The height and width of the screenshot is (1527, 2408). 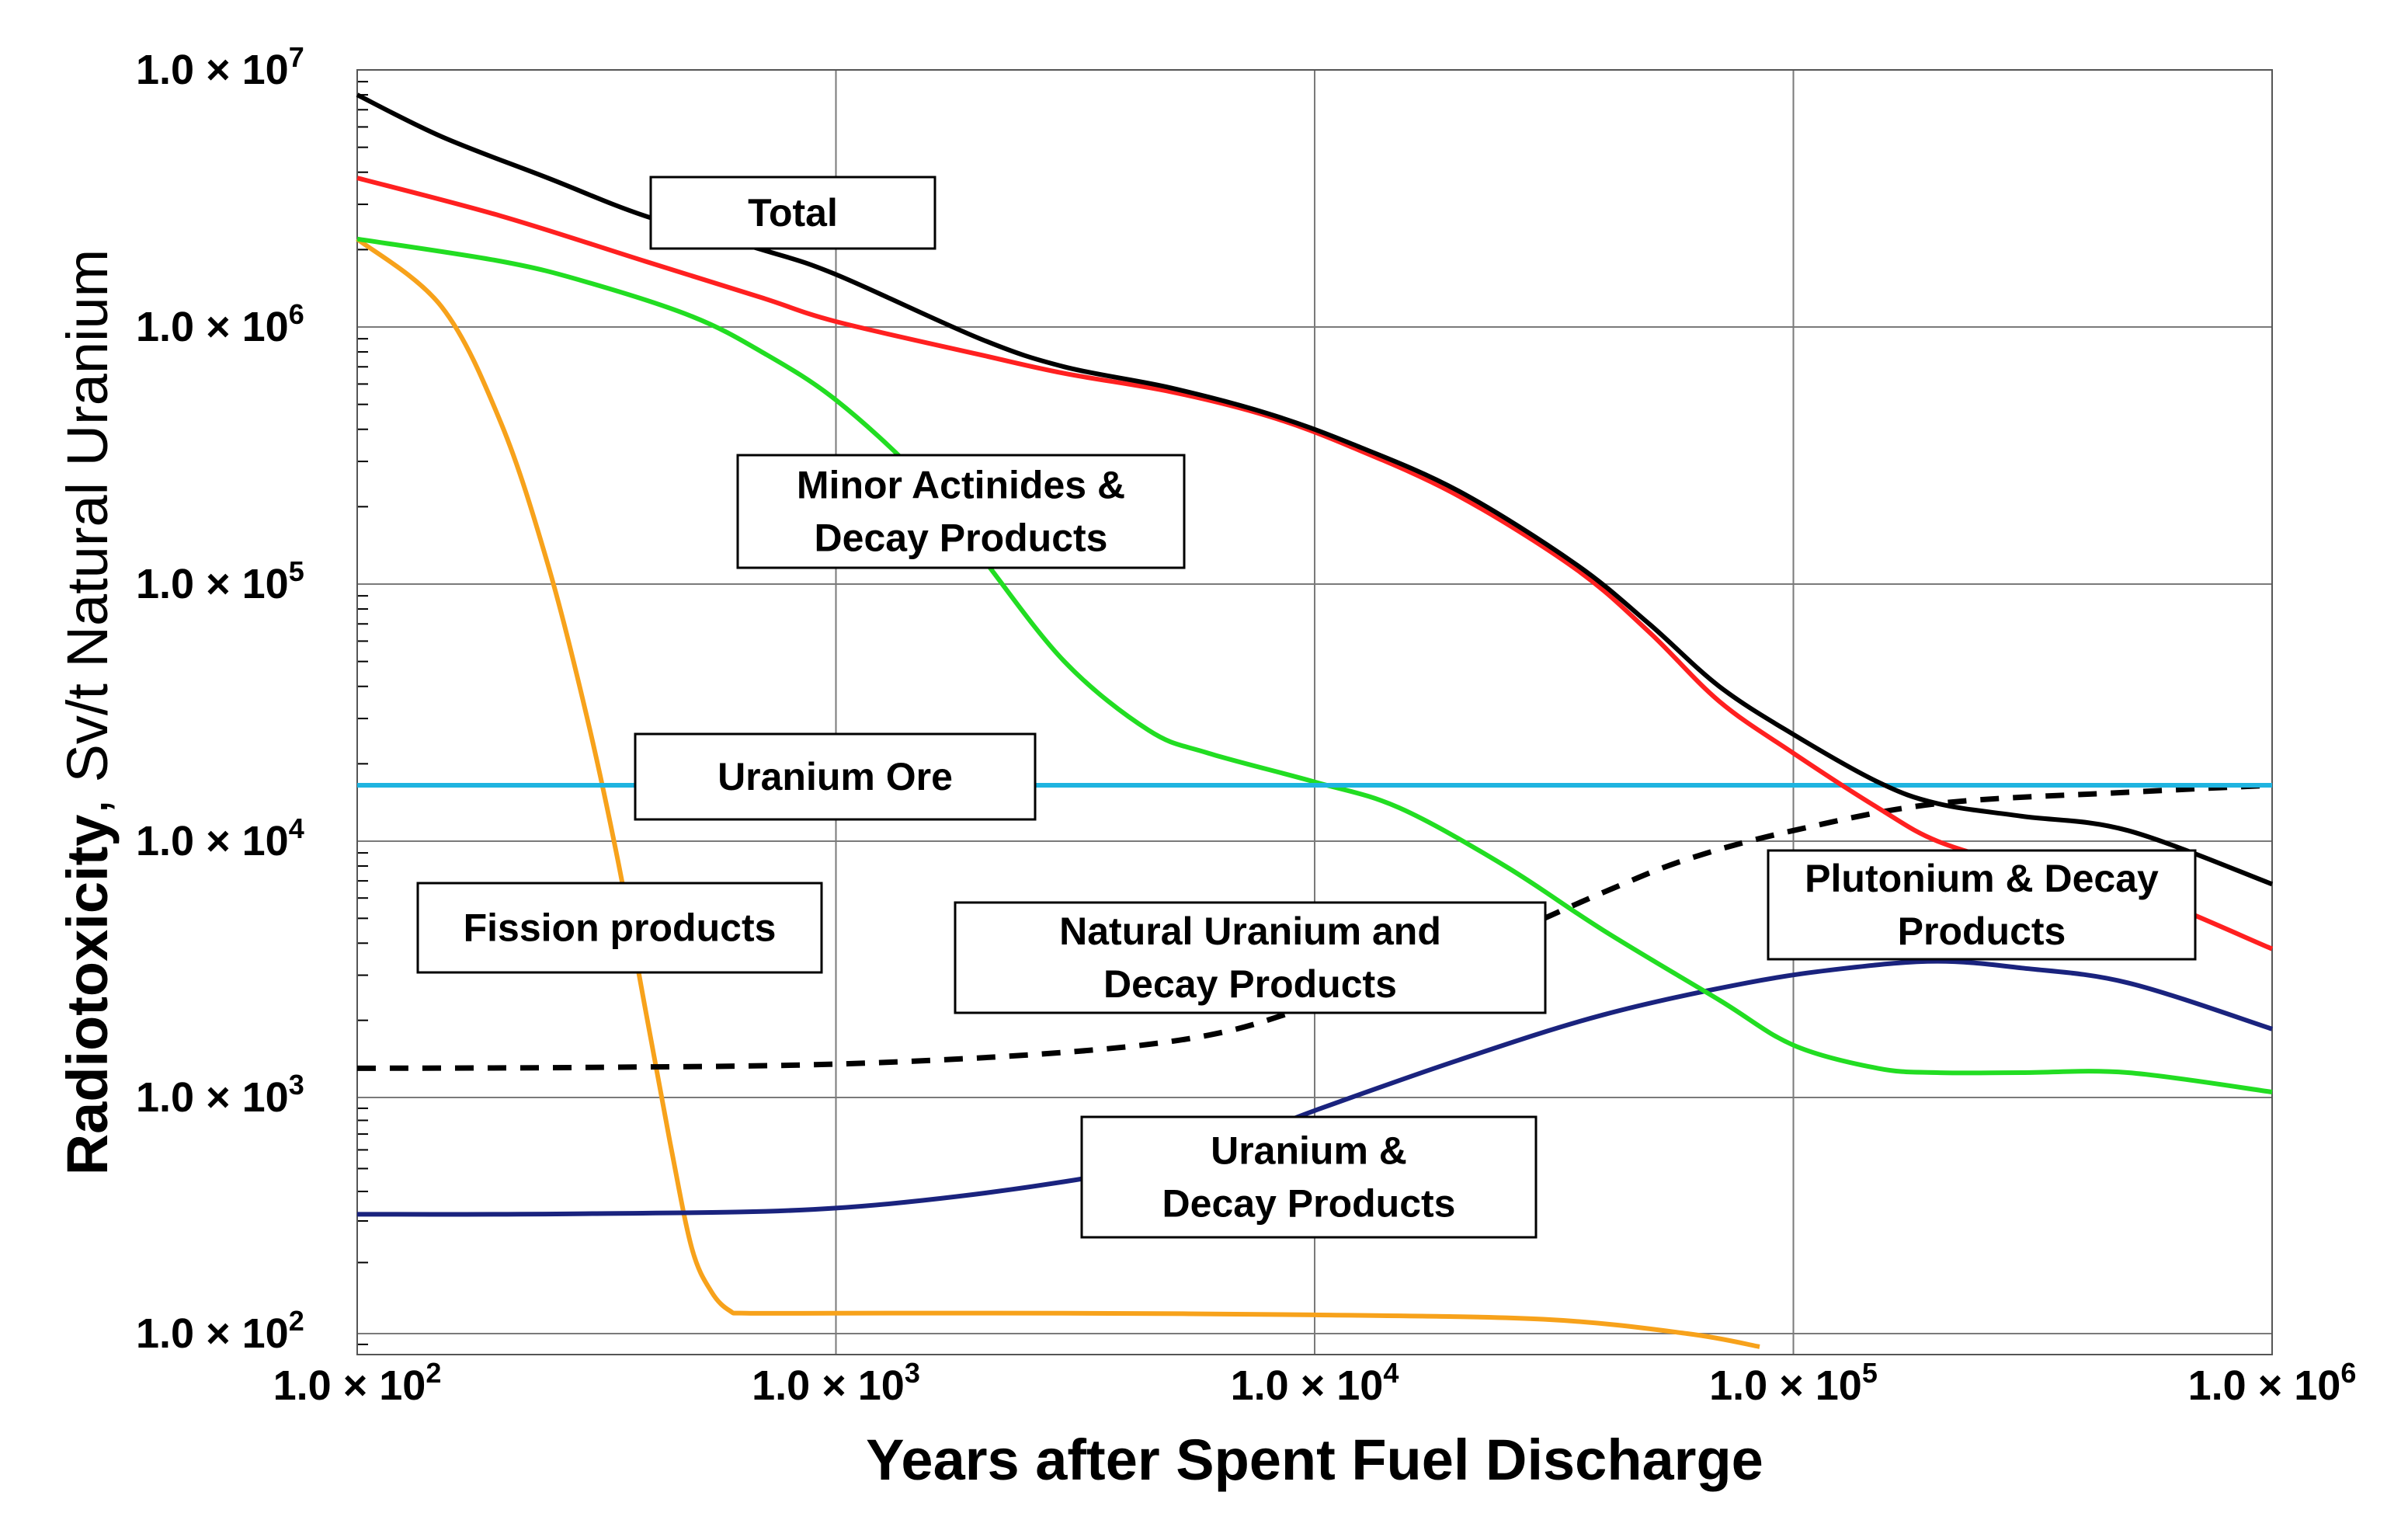 What do you see at coordinates (296, 828) in the screenshot?
I see `y-tick-exponent: 4` at bounding box center [296, 828].